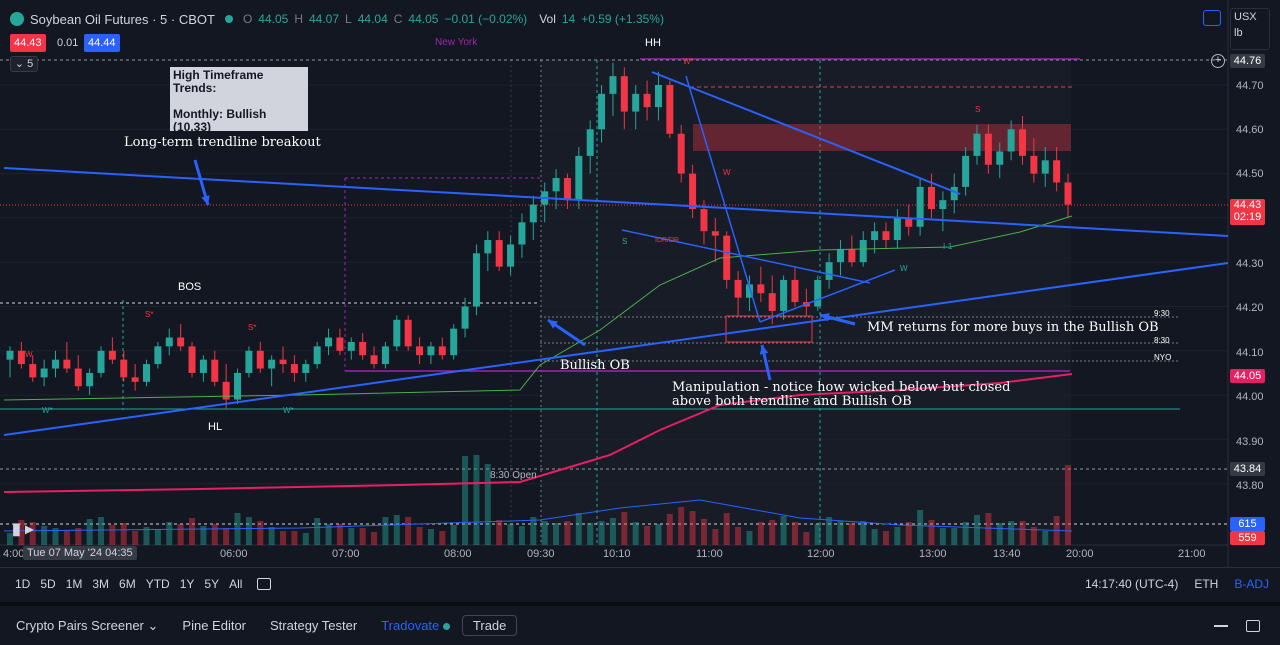  I want to click on descending-trendline, so click(723, 199).